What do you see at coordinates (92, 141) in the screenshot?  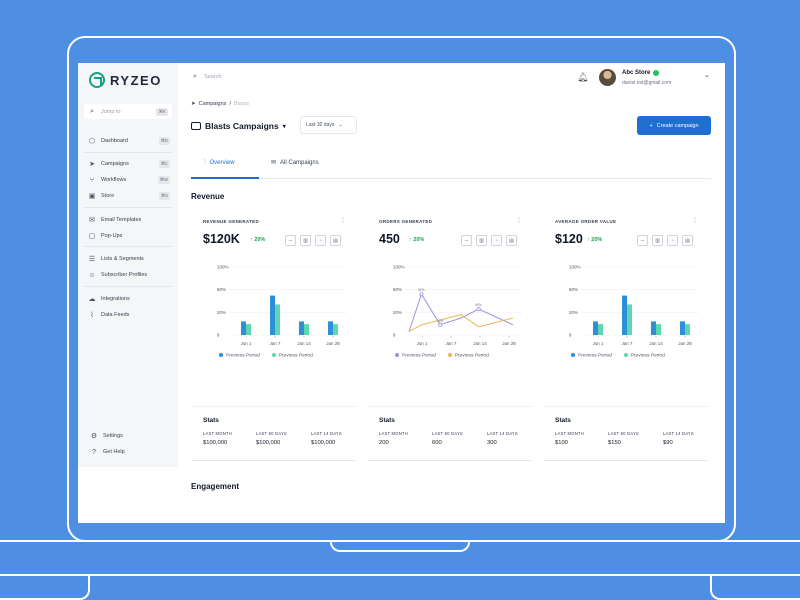 I see `cube-icon: ⬡` at bounding box center [92, 141].